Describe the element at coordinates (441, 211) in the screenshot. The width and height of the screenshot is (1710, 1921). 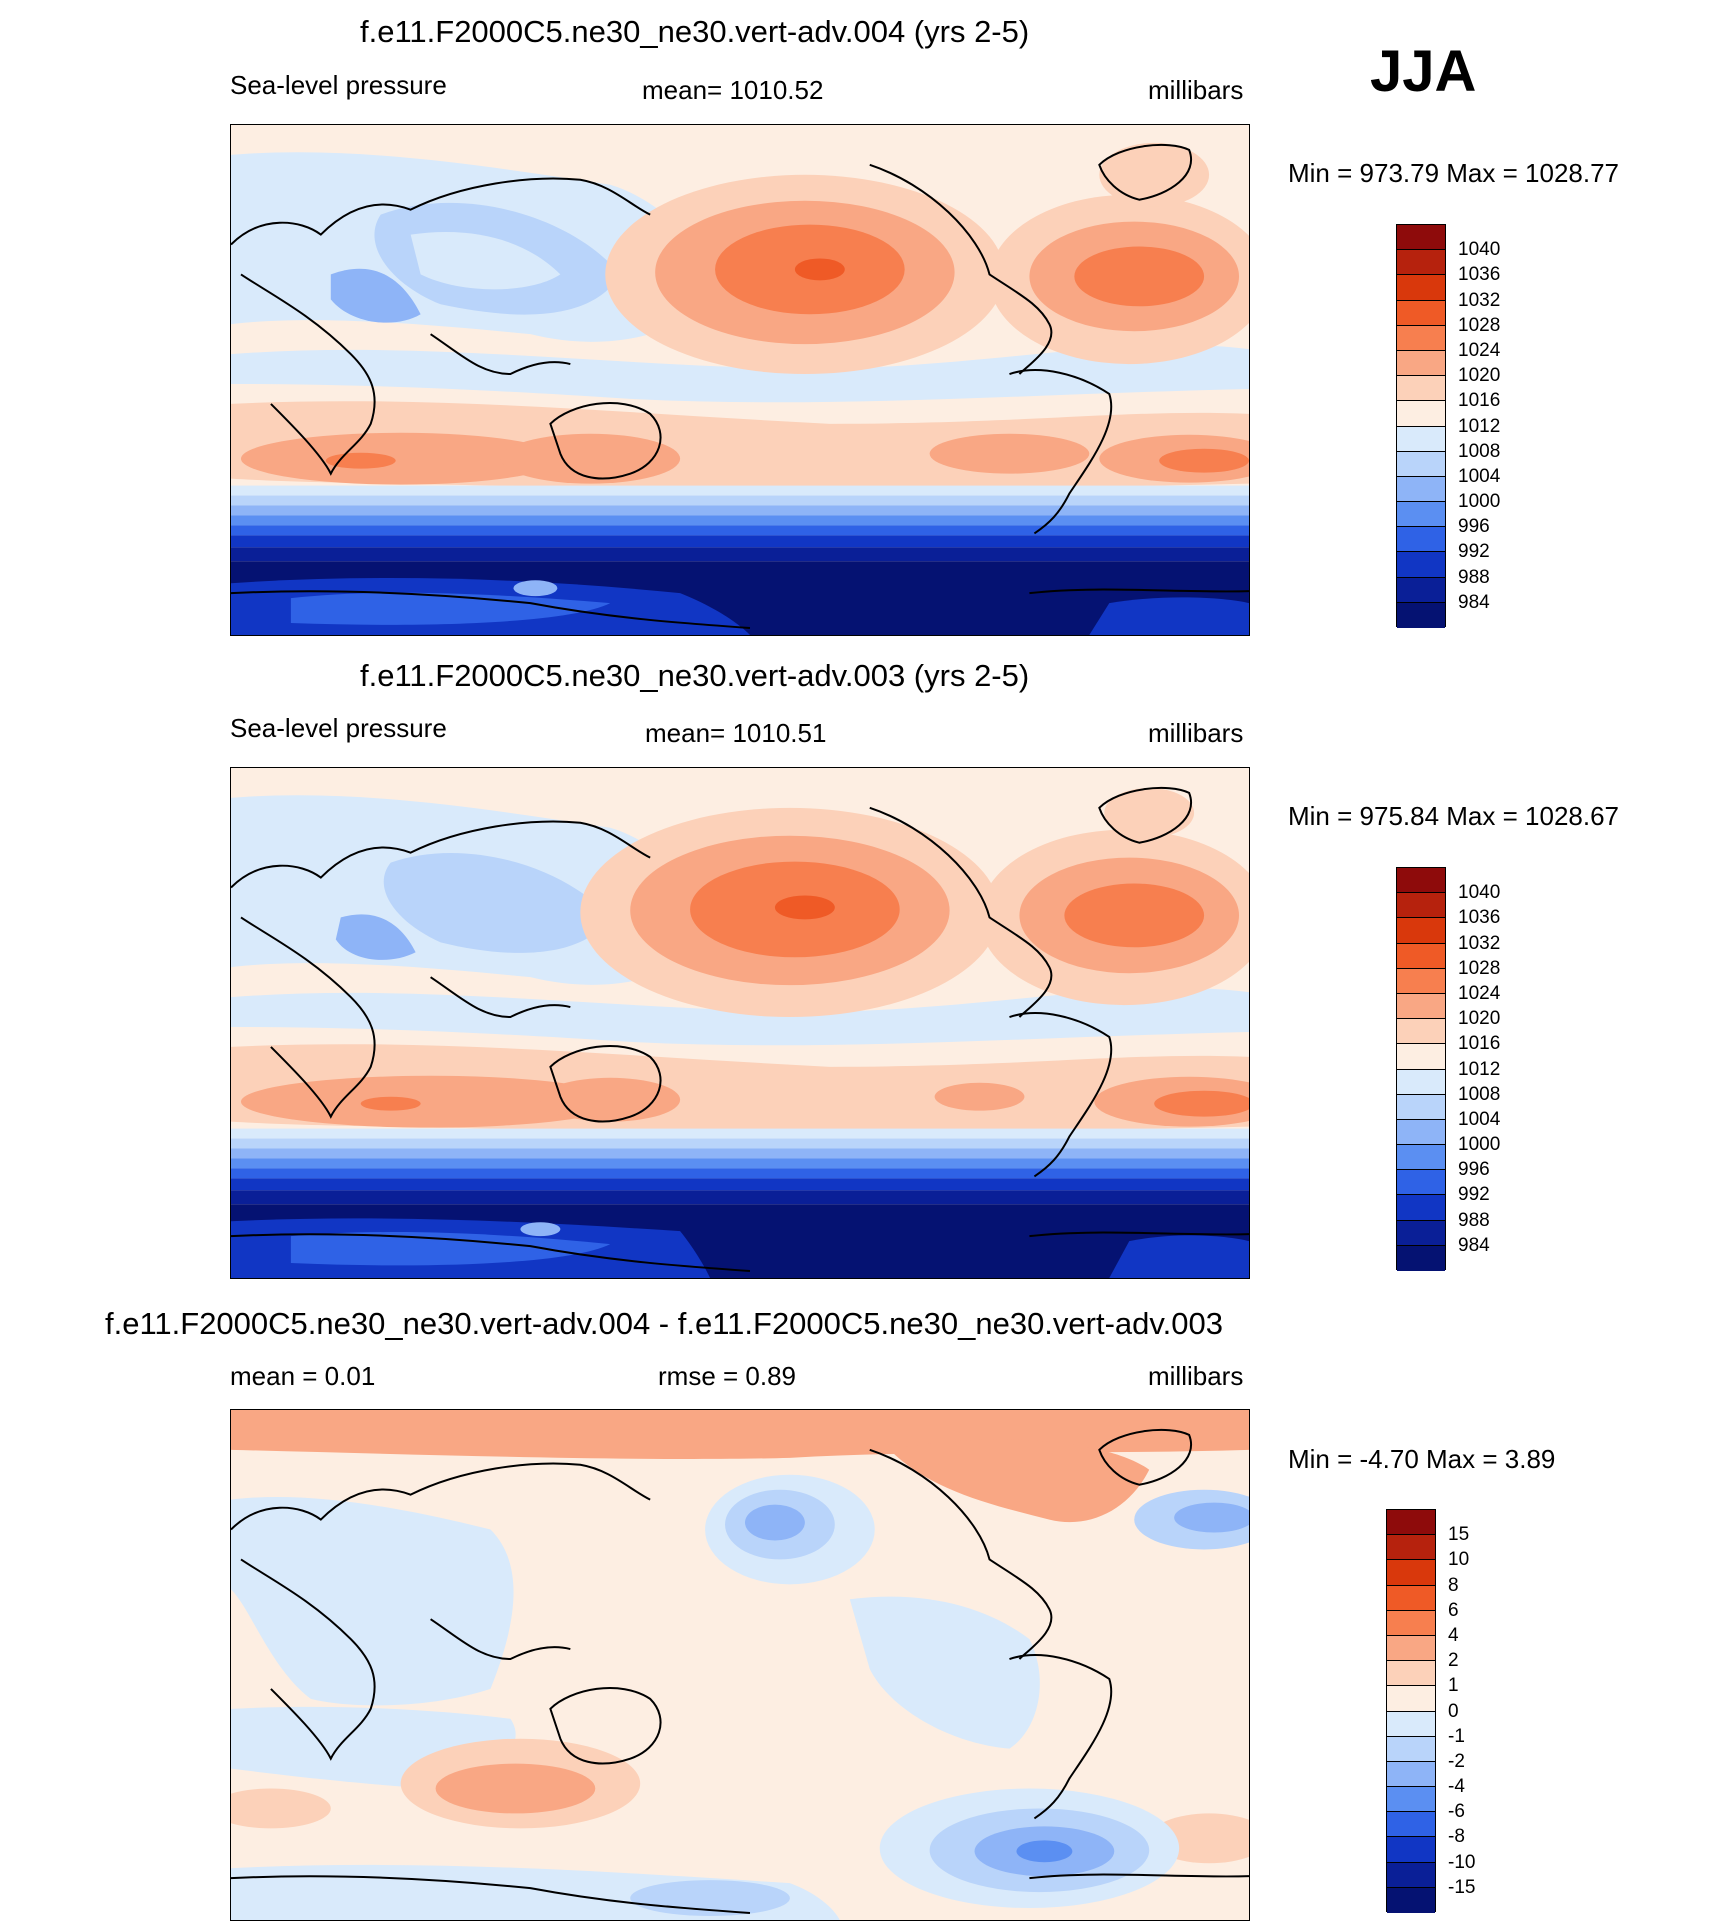
I see `panel1-coast-eurasia` at that location.